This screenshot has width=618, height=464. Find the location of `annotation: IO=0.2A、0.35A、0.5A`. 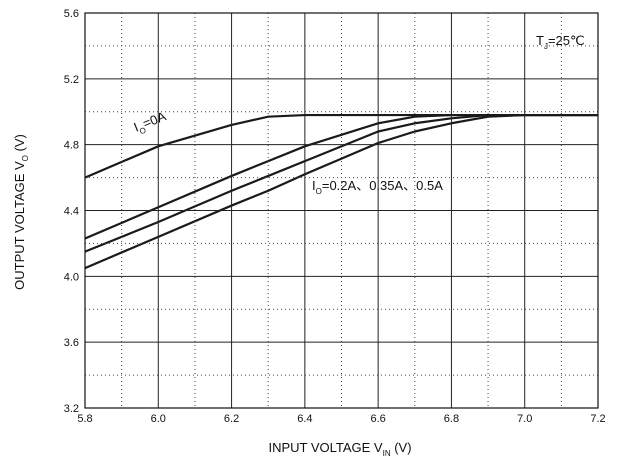

annotation: IO=0.2A、0.35A、0.5A is located at coordinates (377, 187).